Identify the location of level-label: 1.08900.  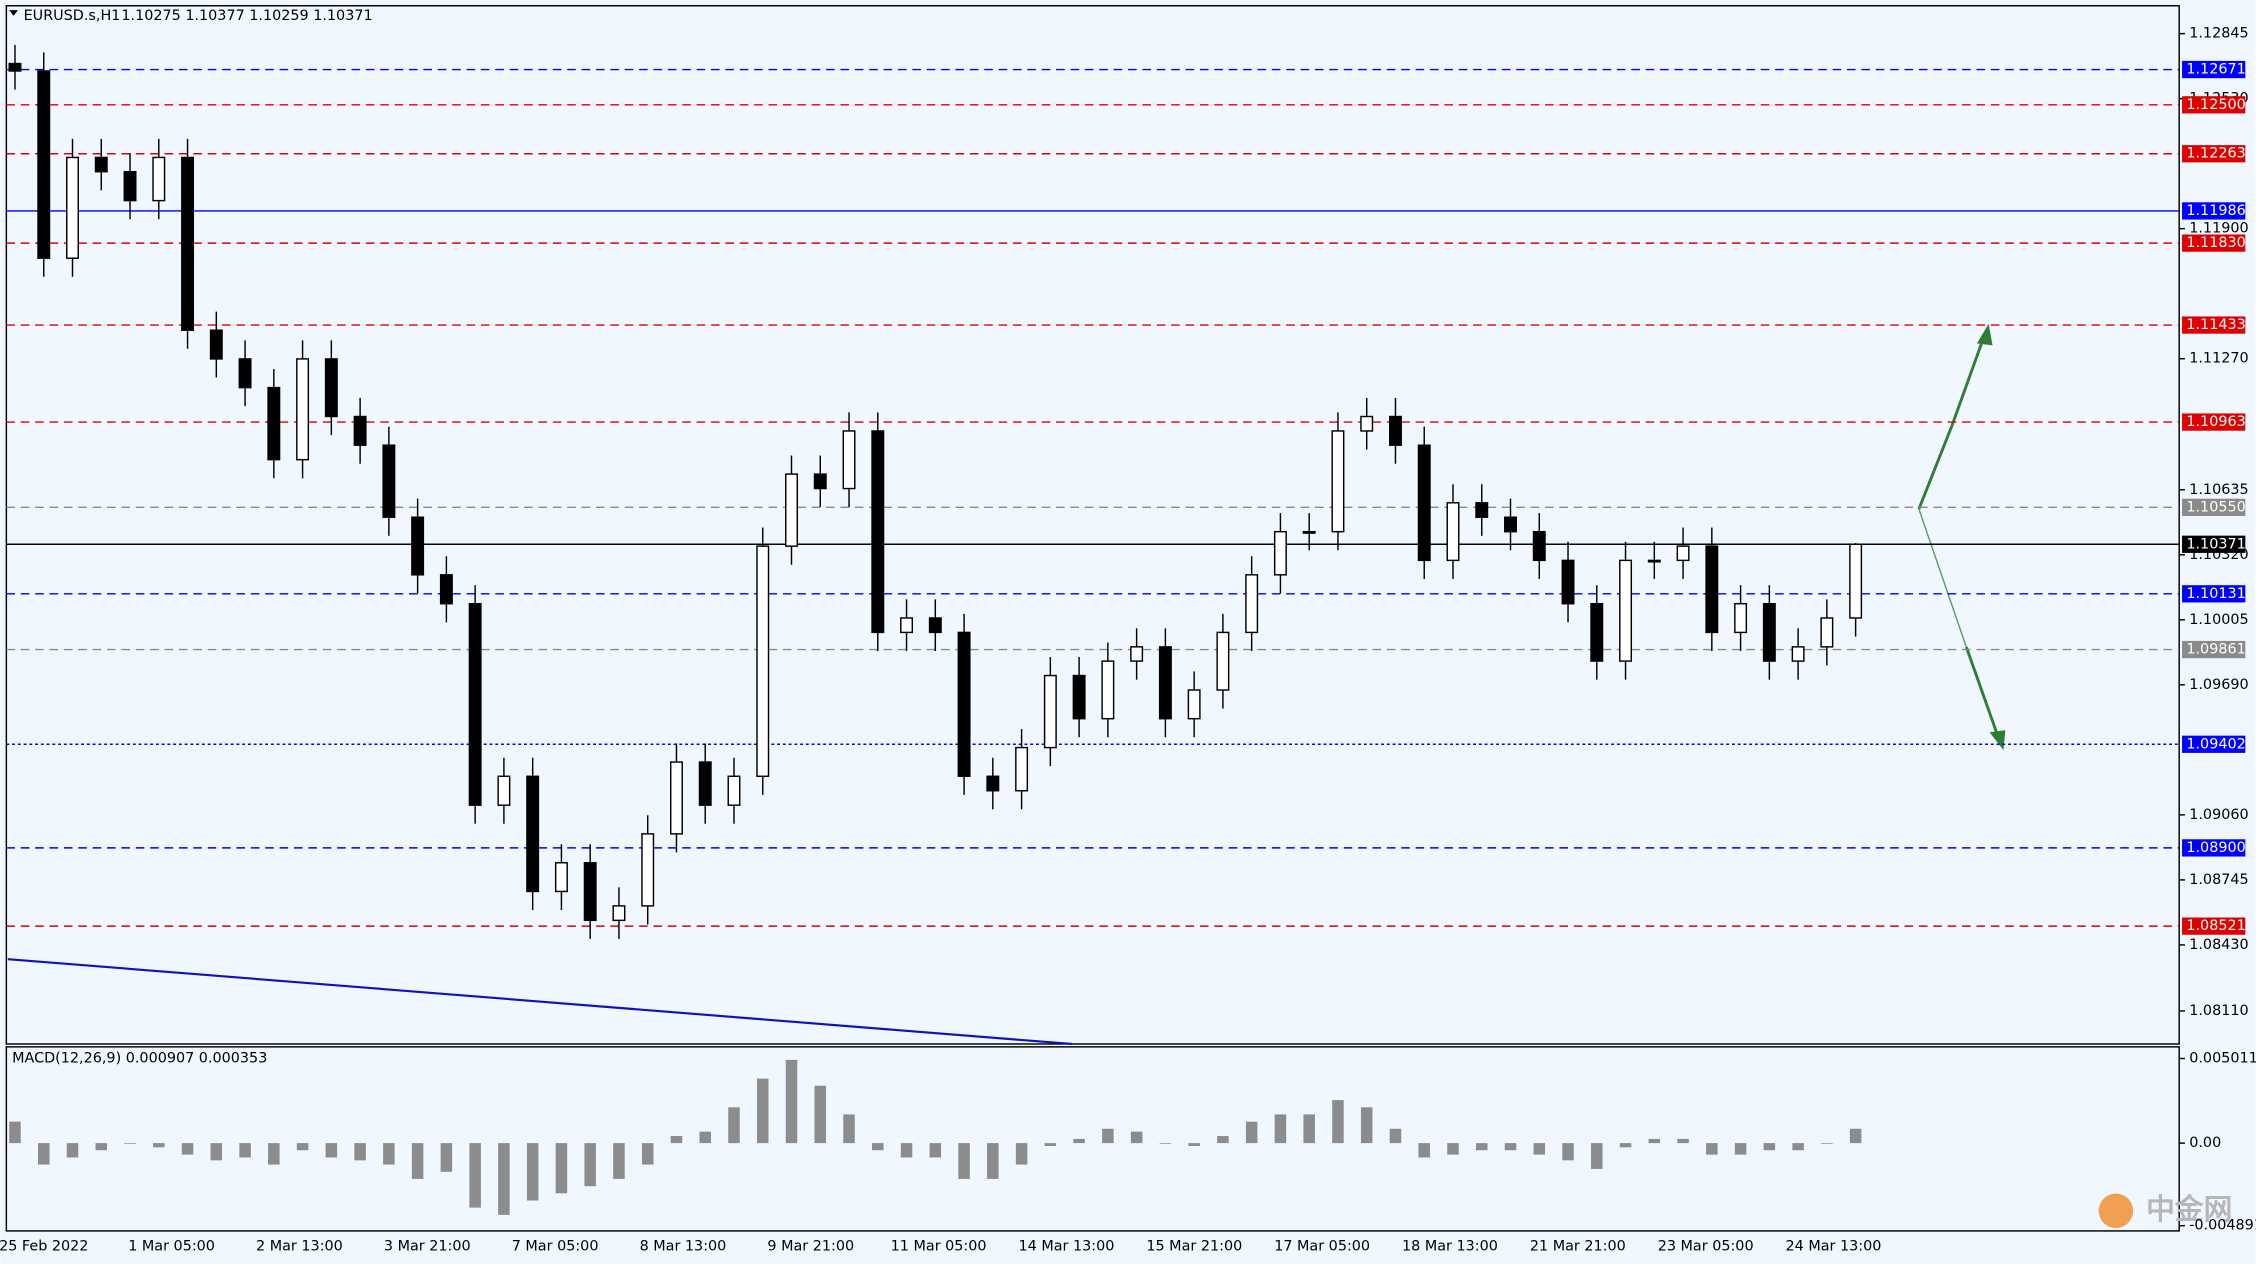
(2215, 848).